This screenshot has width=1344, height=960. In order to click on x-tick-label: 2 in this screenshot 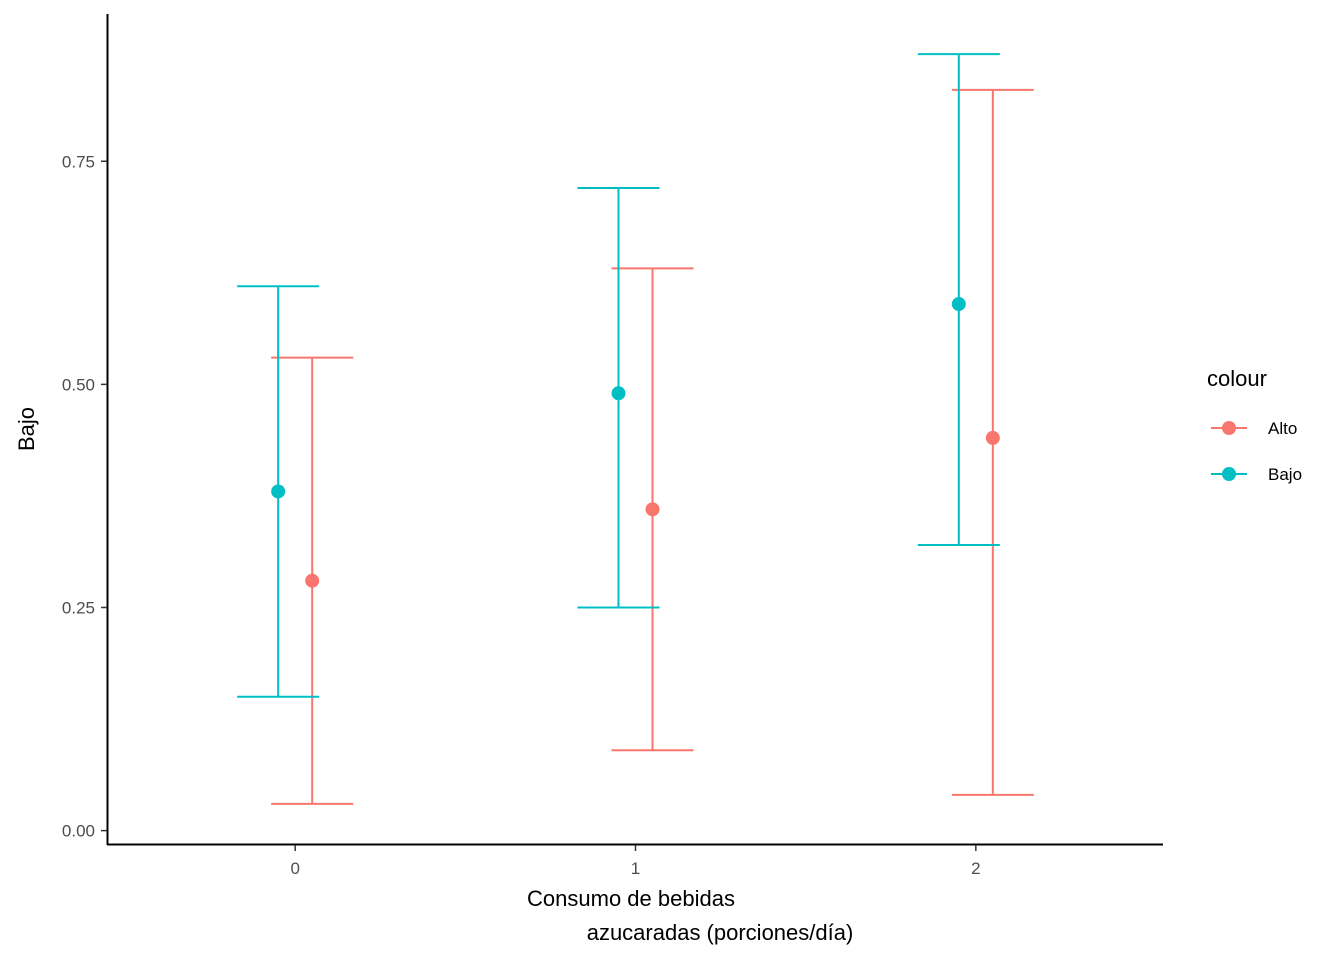, I will do `click(975, 868)`.